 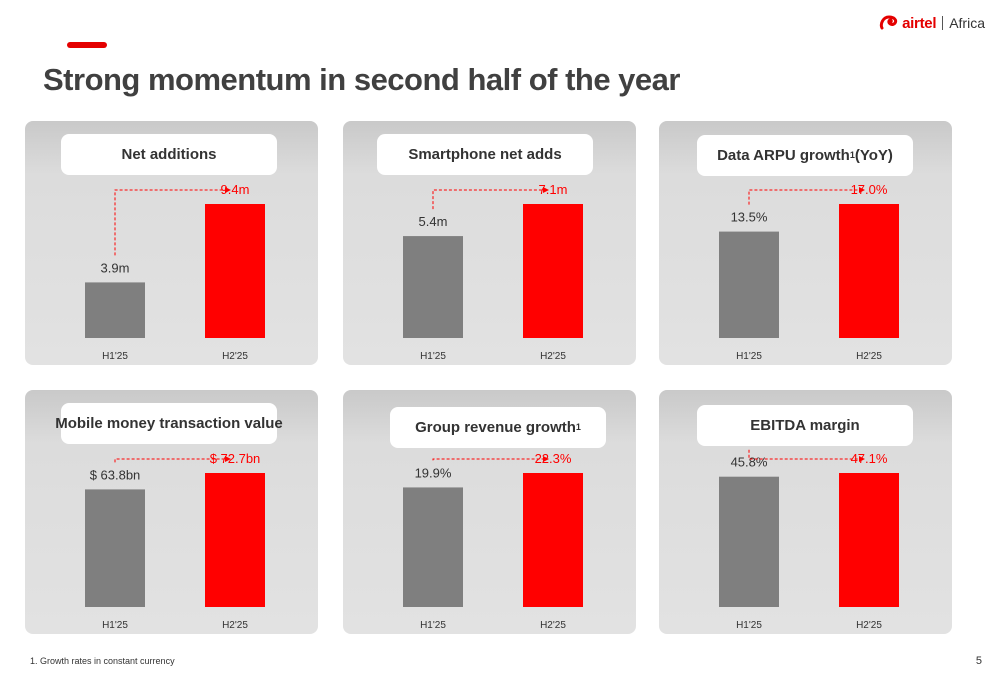 I want to click on data-label: 9.4m, so click(x=235, y=189).